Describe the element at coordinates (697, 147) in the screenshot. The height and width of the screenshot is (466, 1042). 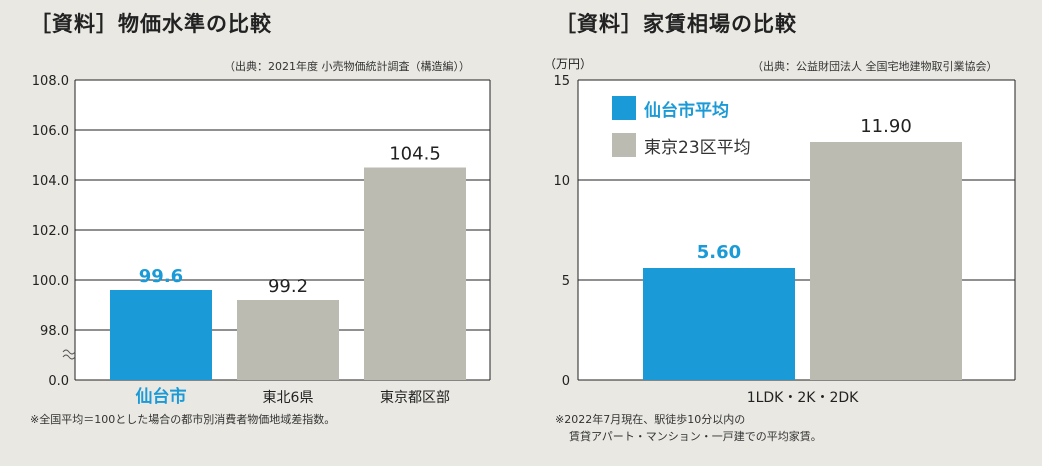
I see `legend-label-tokyo: 東京23区平均` at that location.